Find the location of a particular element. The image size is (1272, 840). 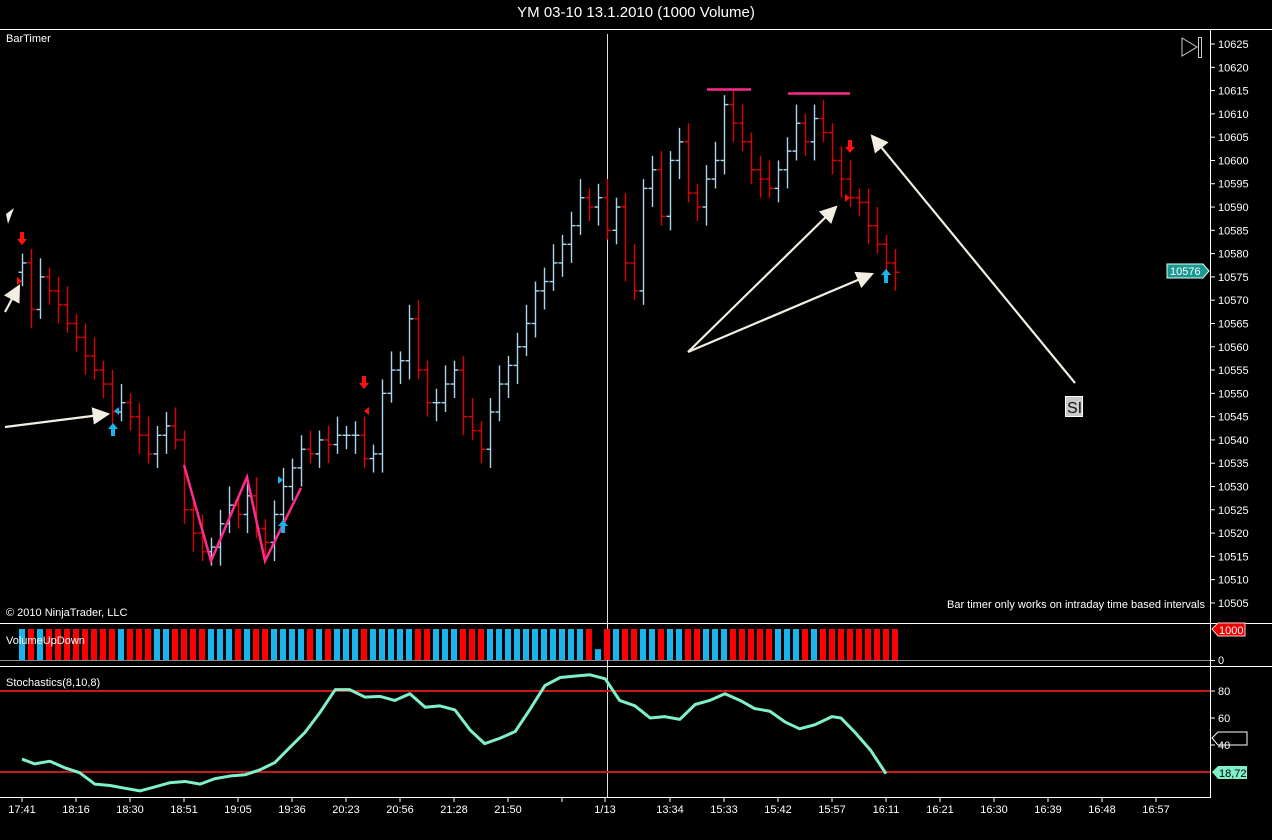

time-axis-label: 13:34 is located at coordinates (670, 810).